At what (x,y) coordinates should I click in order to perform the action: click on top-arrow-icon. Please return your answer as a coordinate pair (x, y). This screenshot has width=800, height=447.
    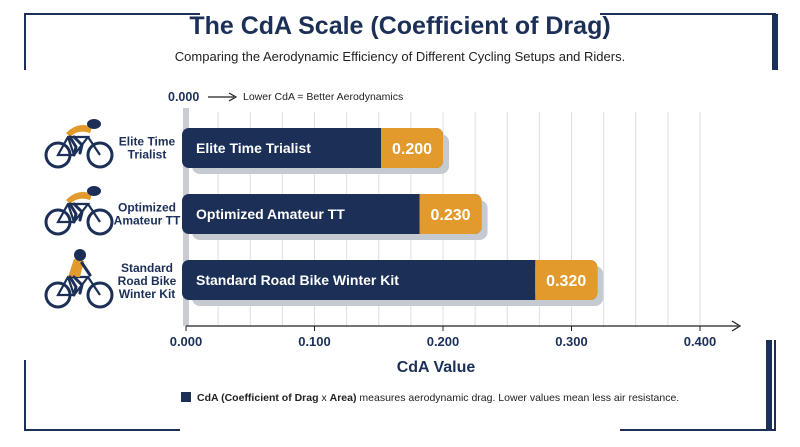
    Looking at the image, I should click on (223, 97).